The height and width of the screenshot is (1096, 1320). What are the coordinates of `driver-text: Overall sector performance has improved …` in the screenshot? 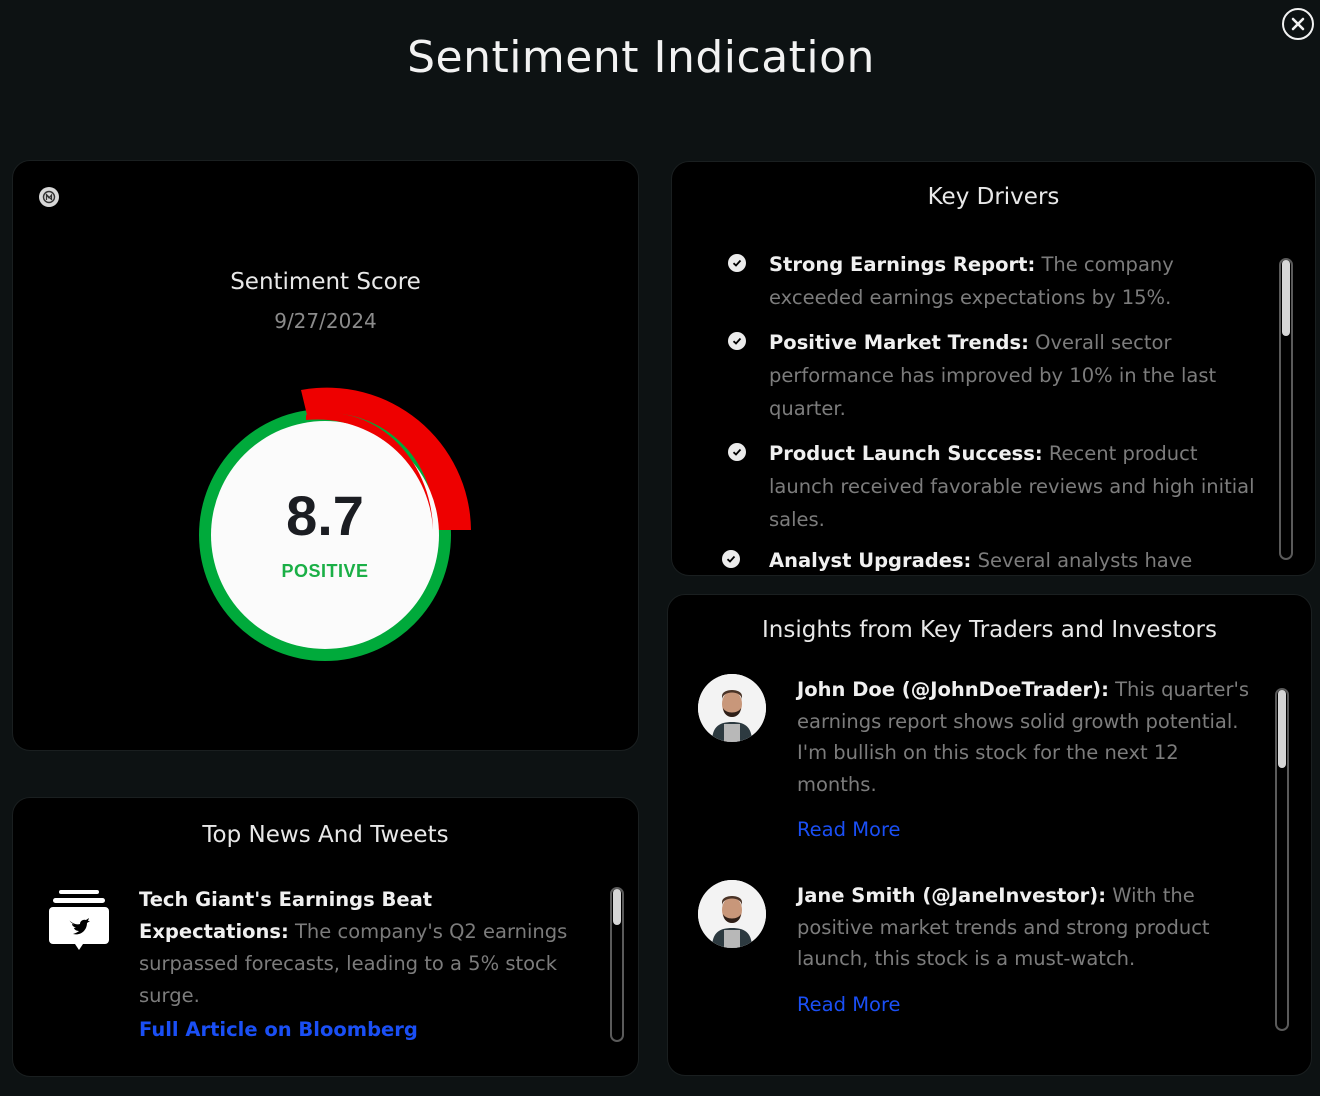 It's located at (993, 375).